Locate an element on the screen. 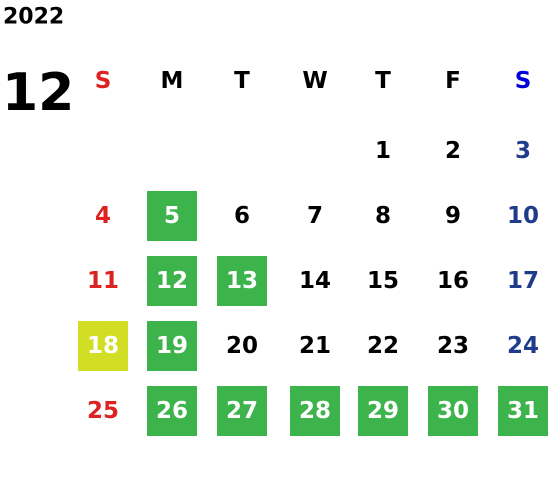  day: 23 is located at coordinates (453, 346).